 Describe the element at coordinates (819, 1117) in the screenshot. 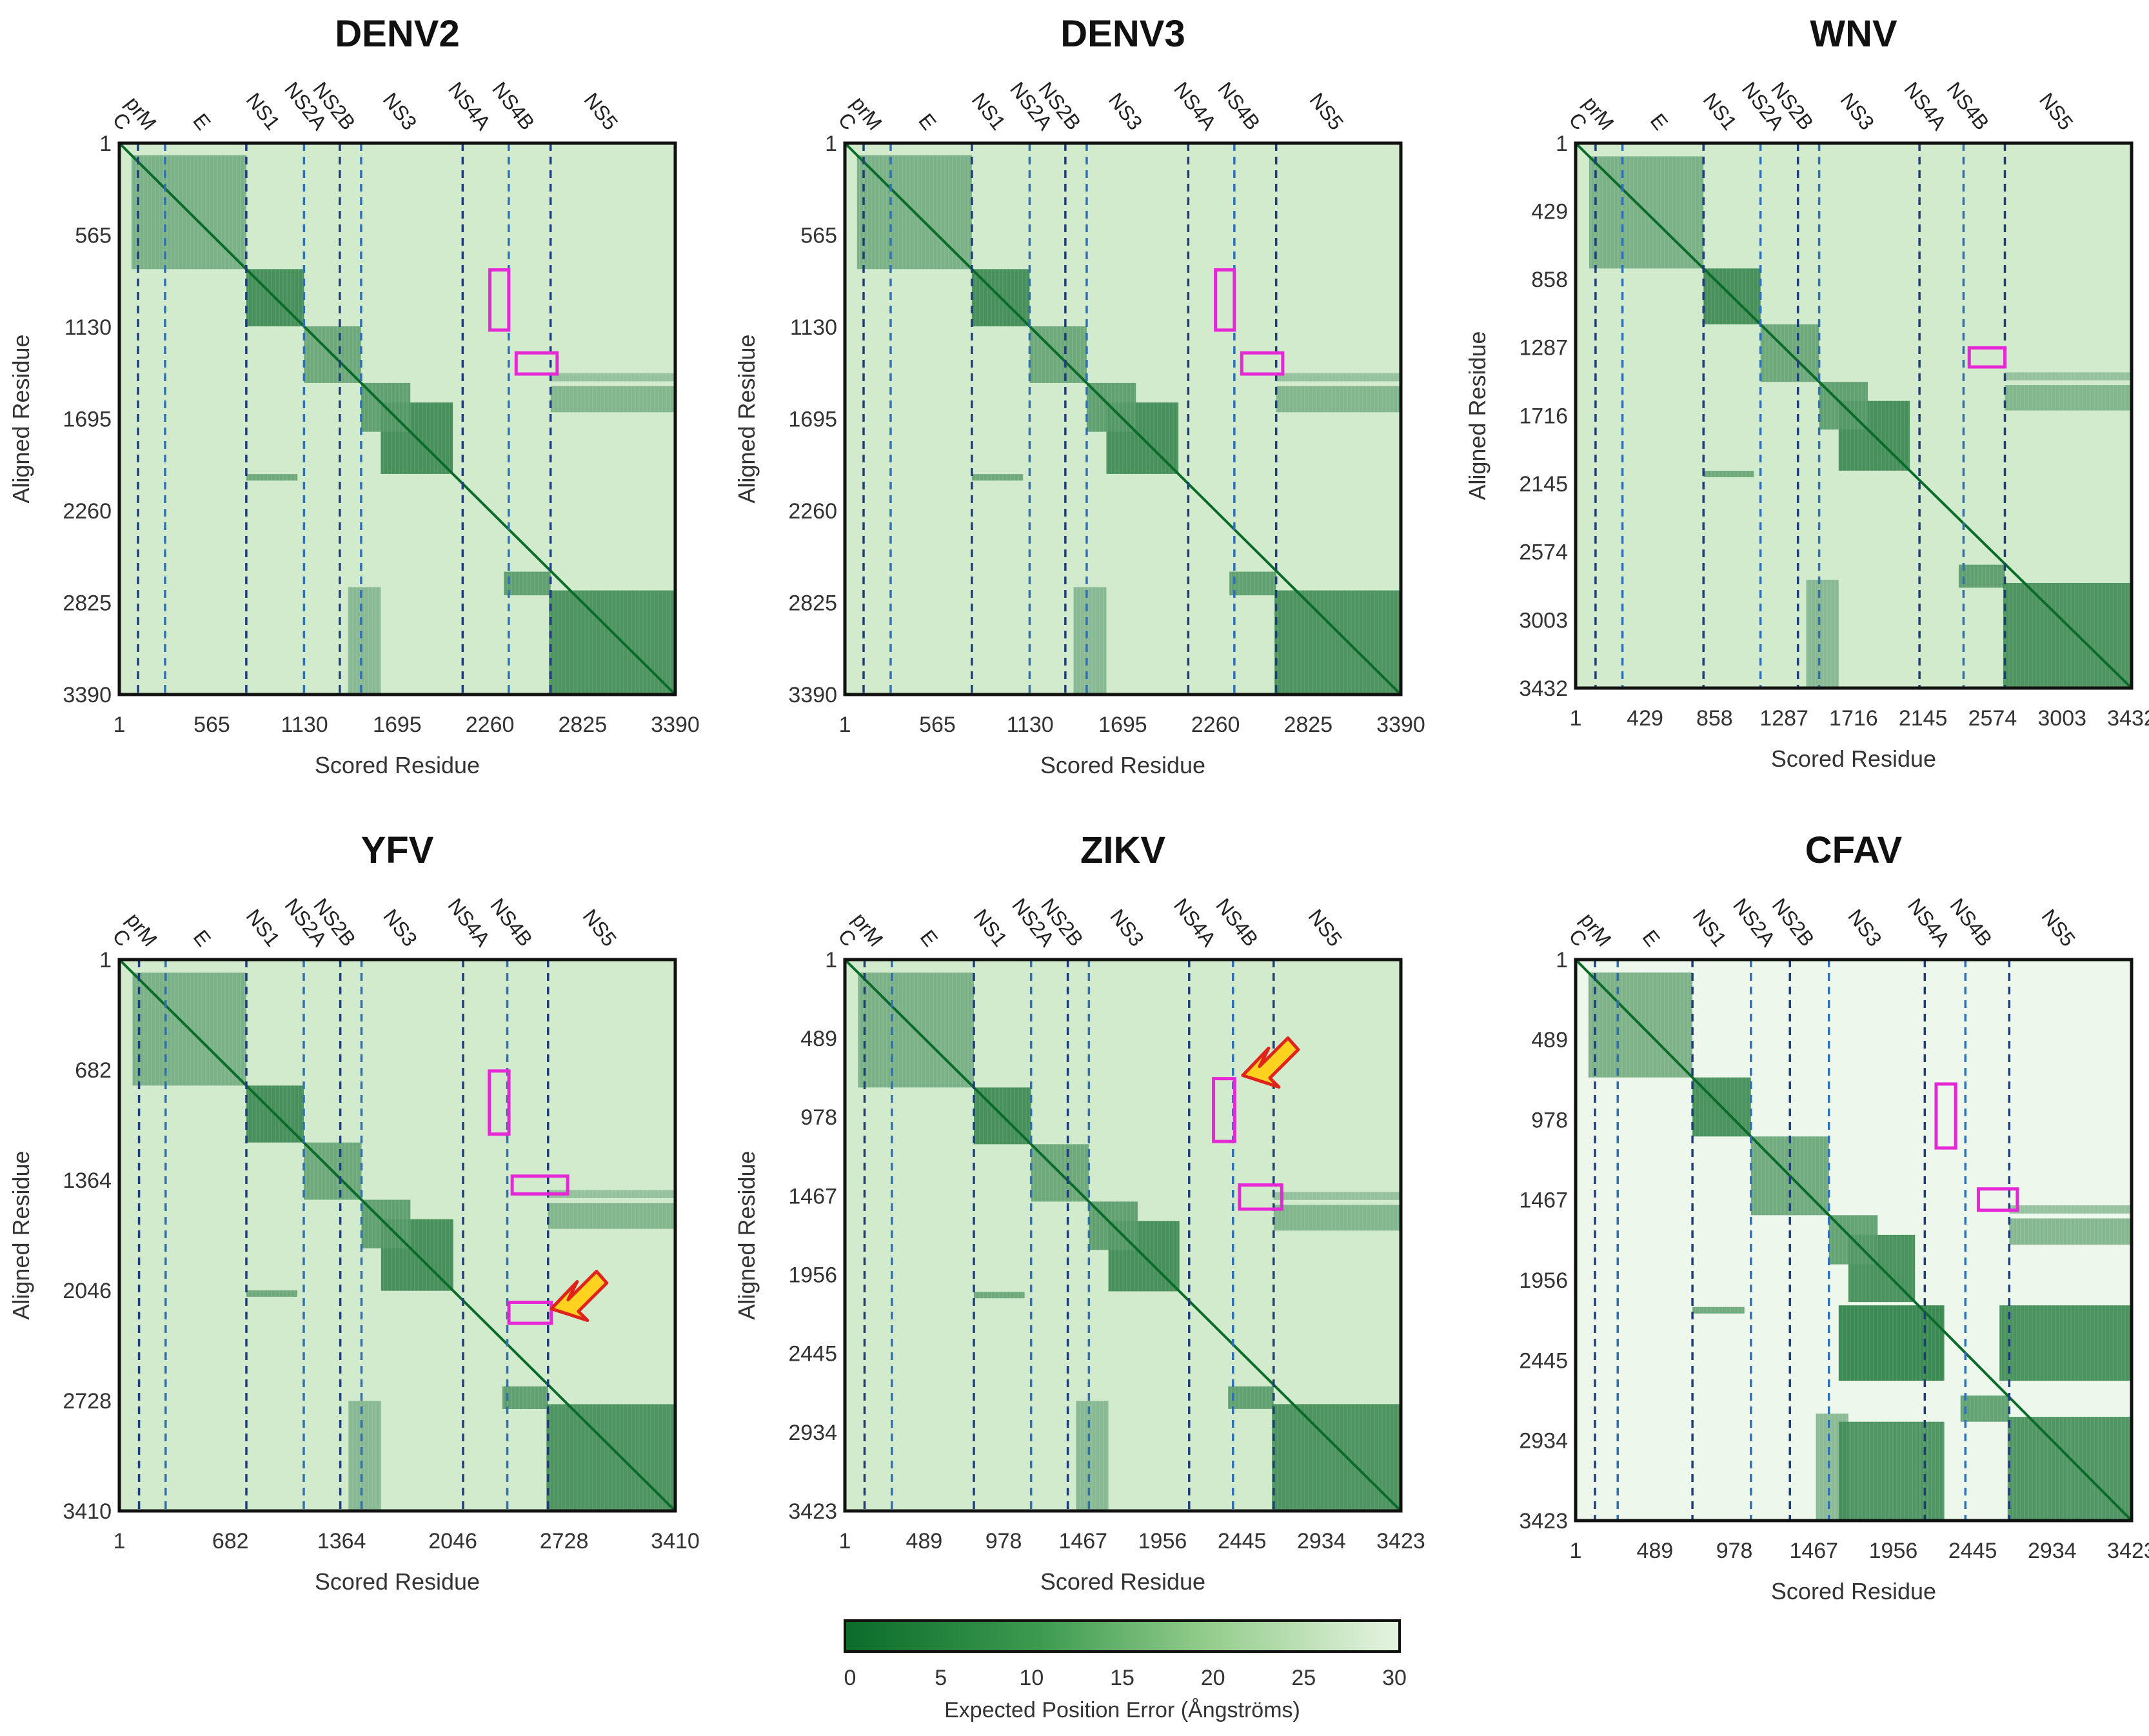

I see `y-tick-label: 978` at that location.